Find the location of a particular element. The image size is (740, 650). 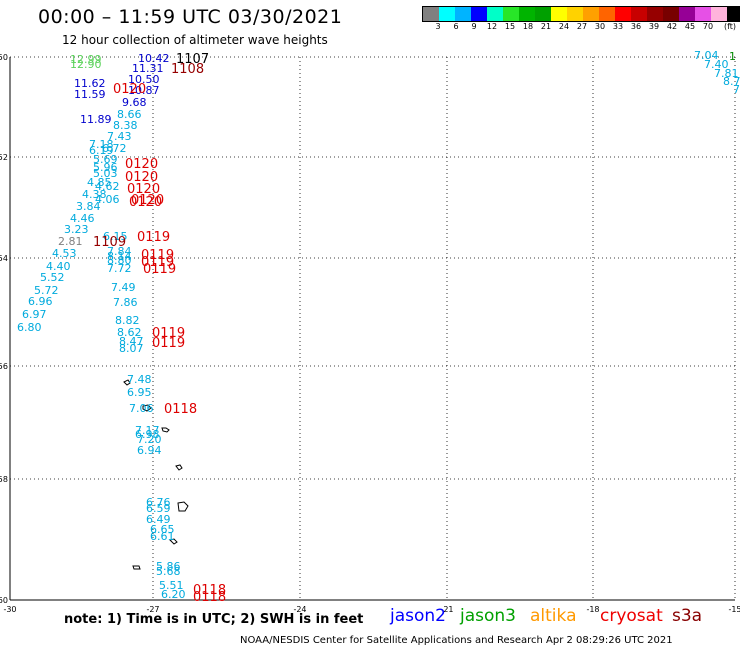

wave-height-value: 6.97 is located at coordinates (34, 314).